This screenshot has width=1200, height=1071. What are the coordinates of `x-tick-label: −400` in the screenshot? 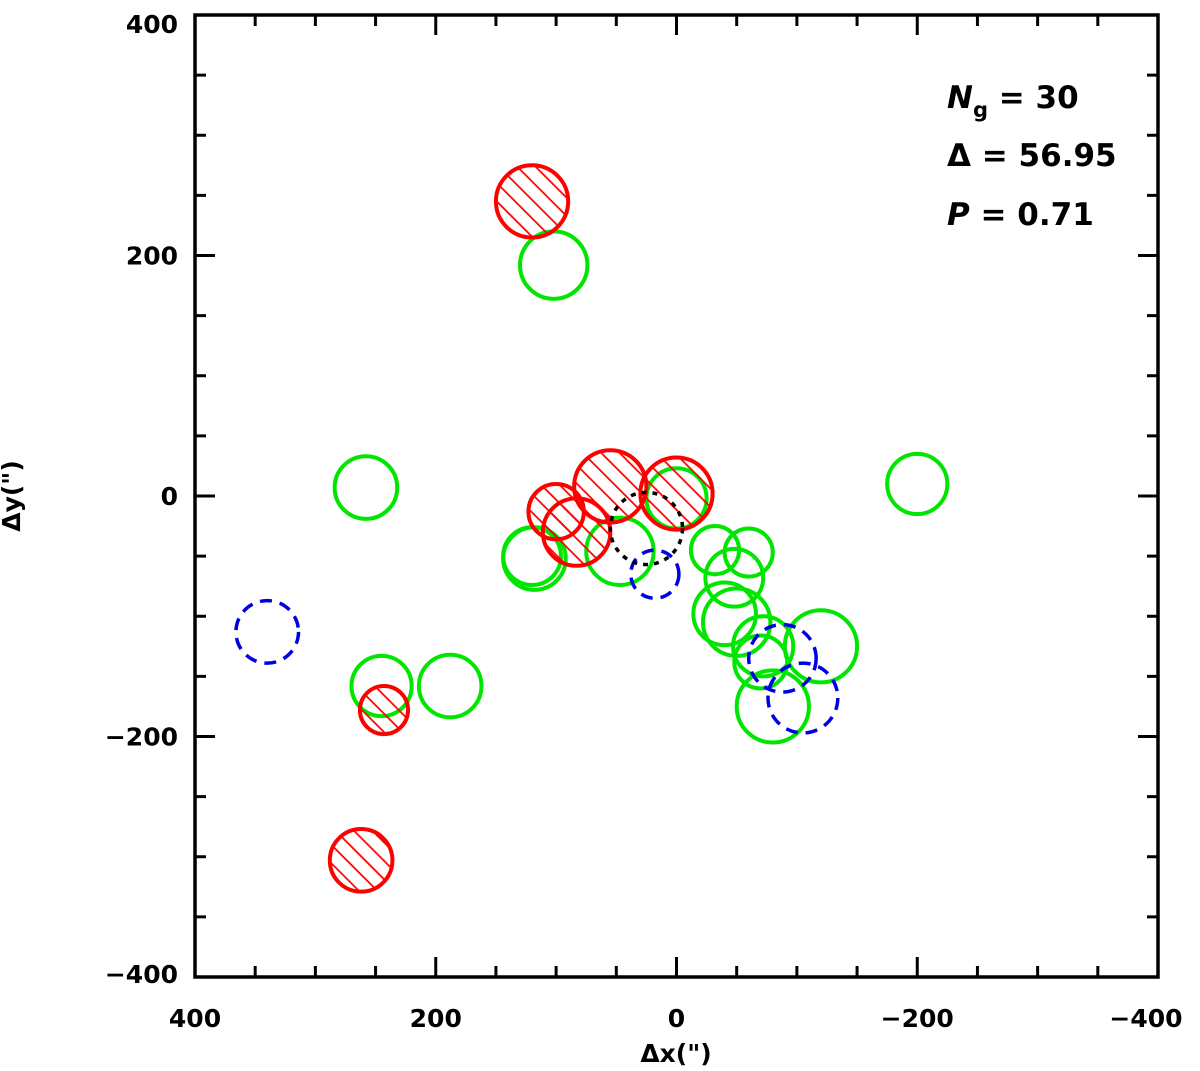 It's located at (1145, 1018).